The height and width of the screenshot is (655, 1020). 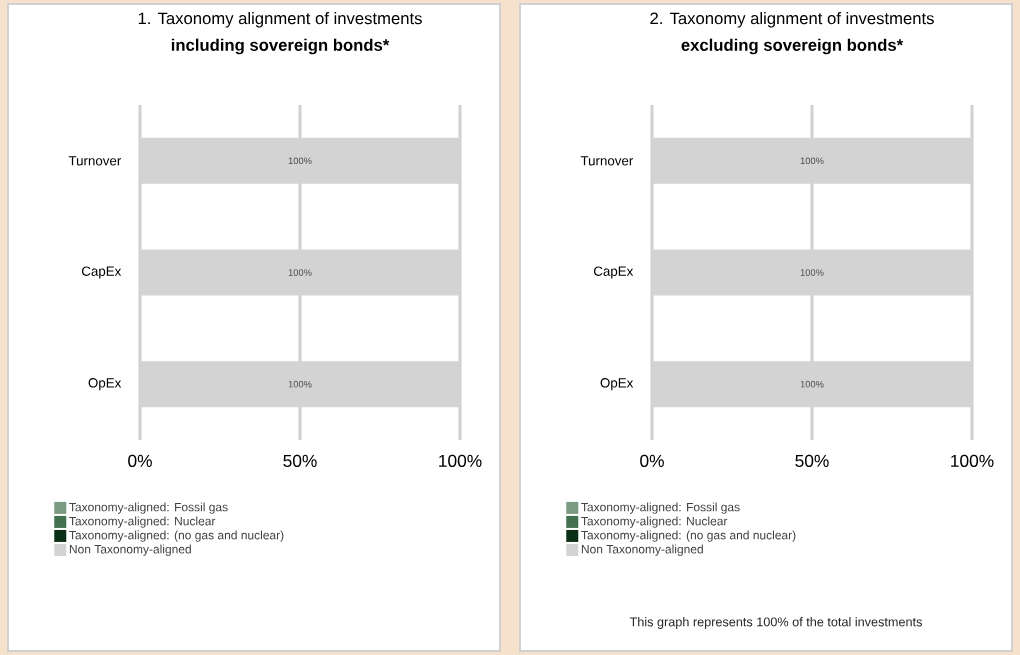 What do you see at coordinates (792, 20) in the screenshot?
I see `chart-title: 2. Taxonomy alignment of investments` at bounding box center [792, 20].